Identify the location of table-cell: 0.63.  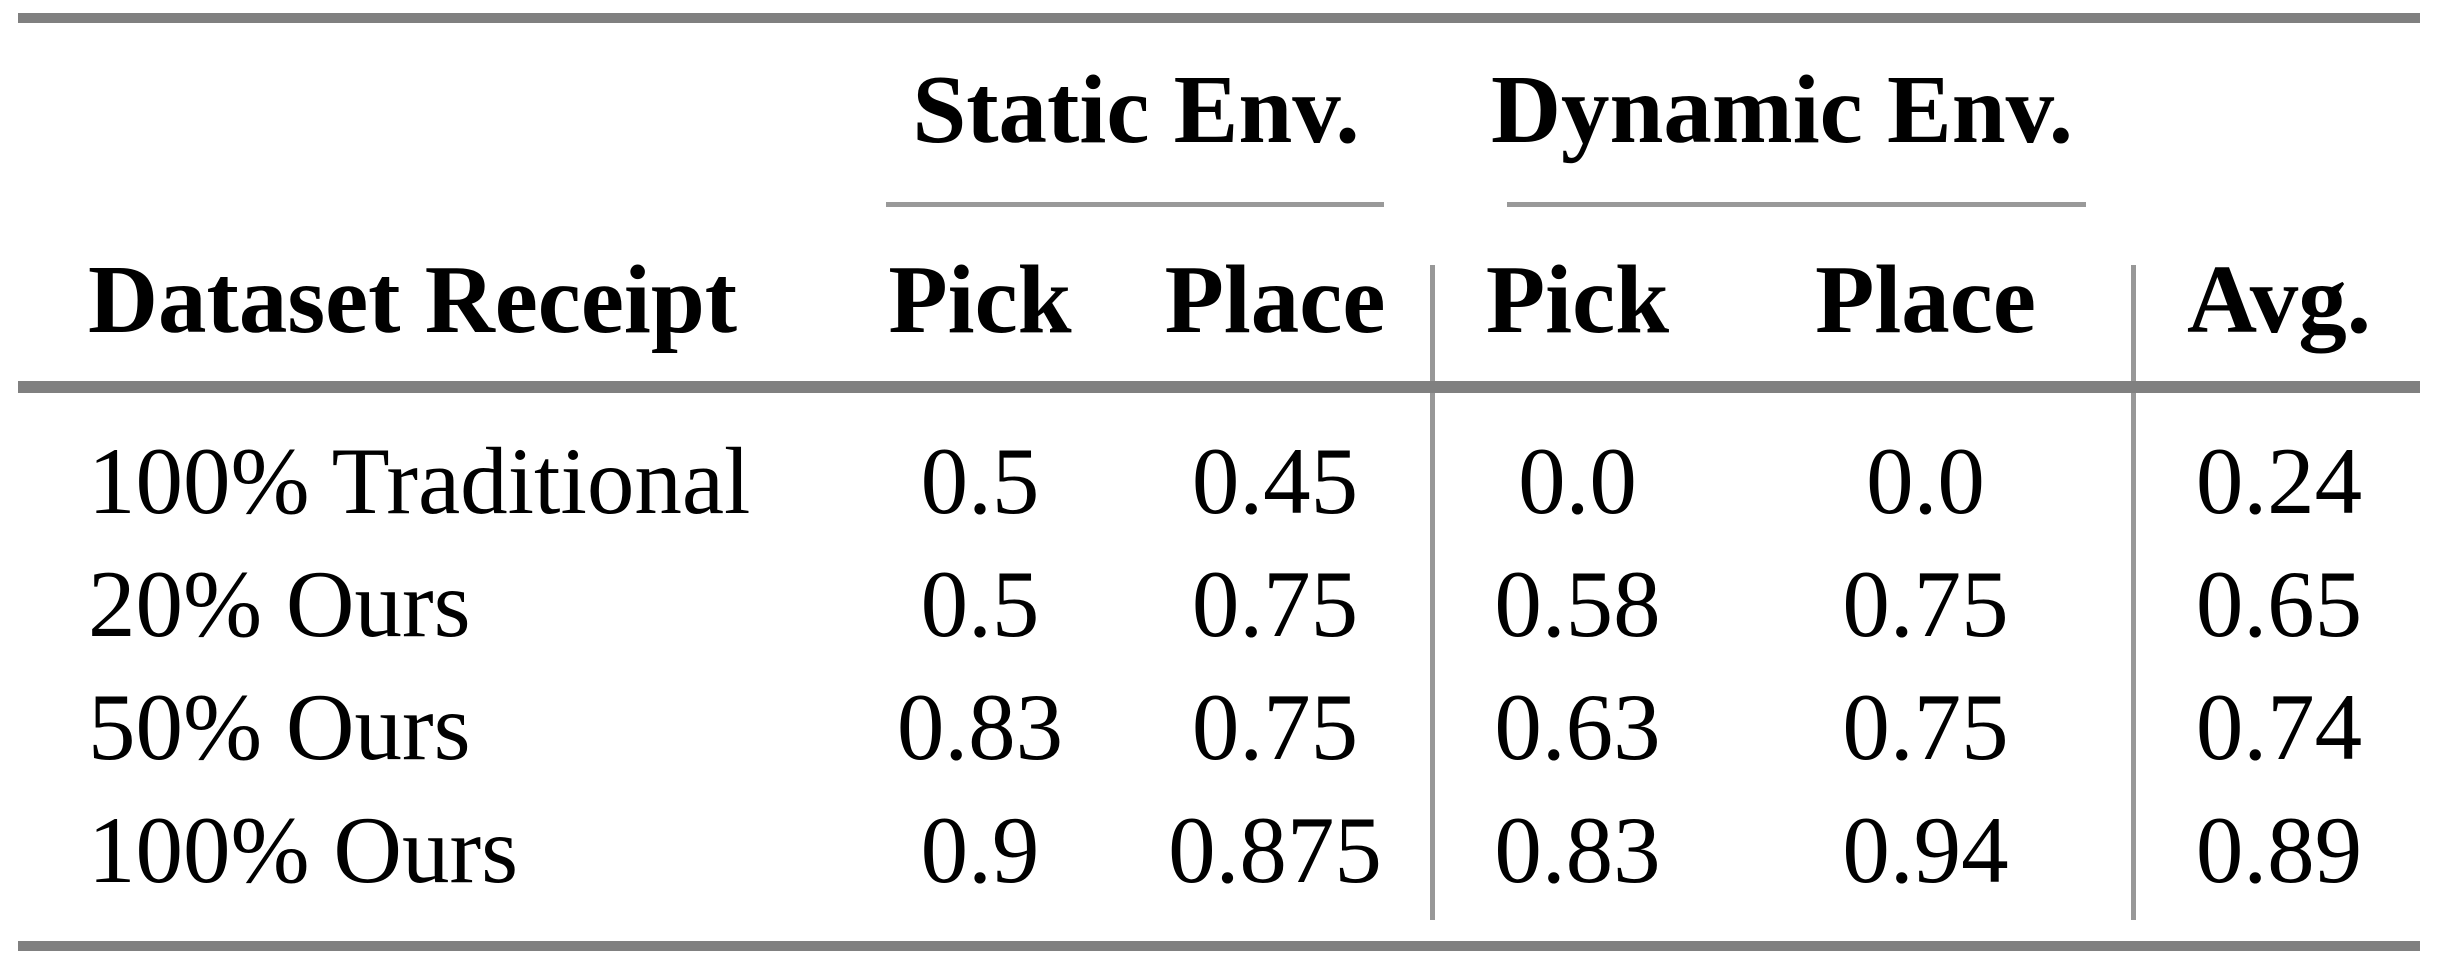
(1577, 727).